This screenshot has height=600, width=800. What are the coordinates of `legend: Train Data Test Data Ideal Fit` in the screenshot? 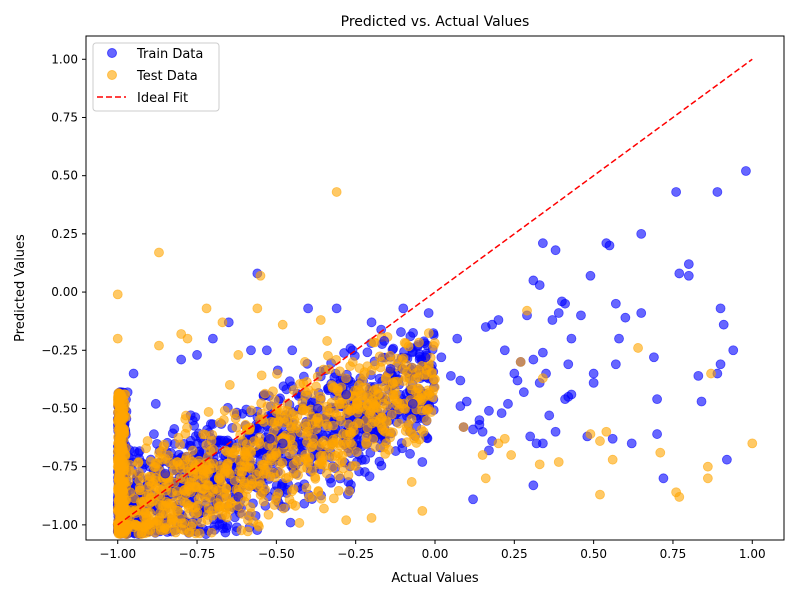 It's located at (156, 77).